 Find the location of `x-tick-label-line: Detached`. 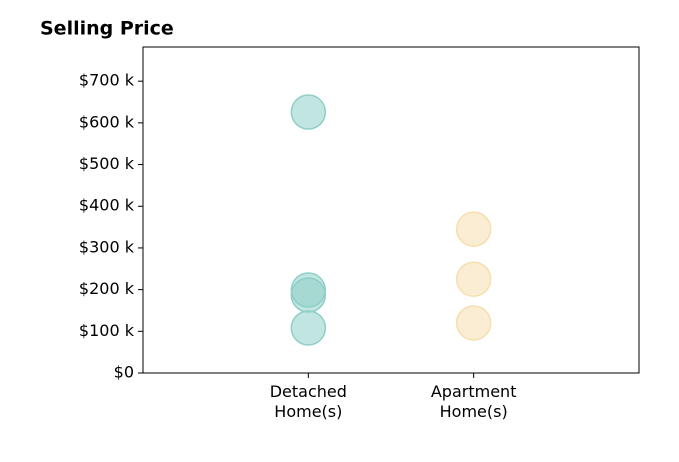

x-tick-label-line: Detached is located at coordinates (308, 391).